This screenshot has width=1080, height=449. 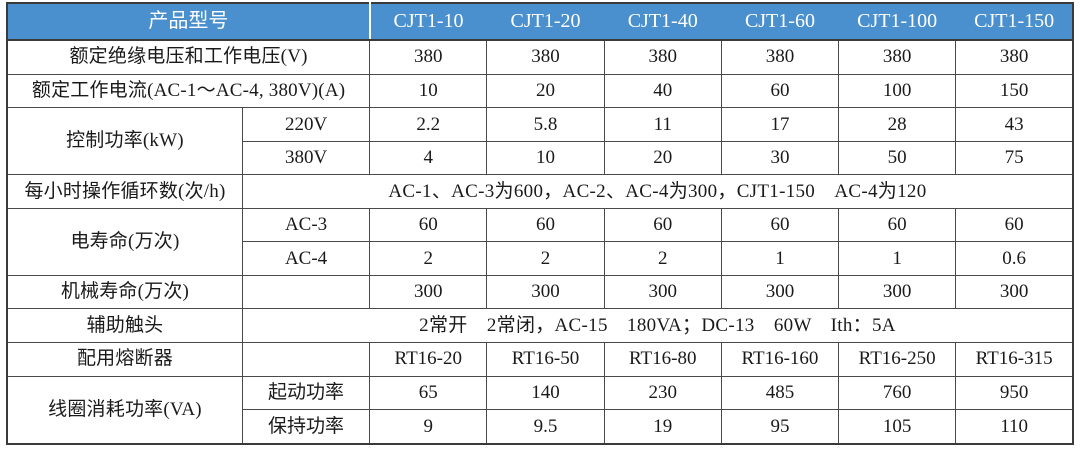 What do you see at coordinates (662, 359) in the screenshot?
I see `cell-value: RT16-80` at bounding box center [662, 359].